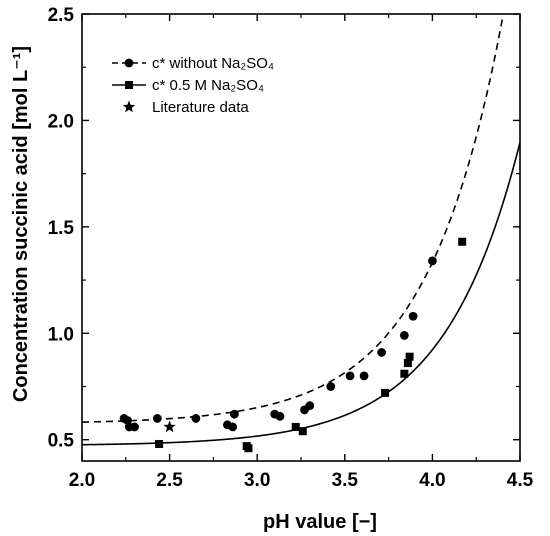 This screenshot has height=536, width=550. What do you see at coordinates (208, 85) in the screenshot?
I see `legend-entry-1: c* 0.5 M Na₂SO₄` at bounding box center [208, 85].